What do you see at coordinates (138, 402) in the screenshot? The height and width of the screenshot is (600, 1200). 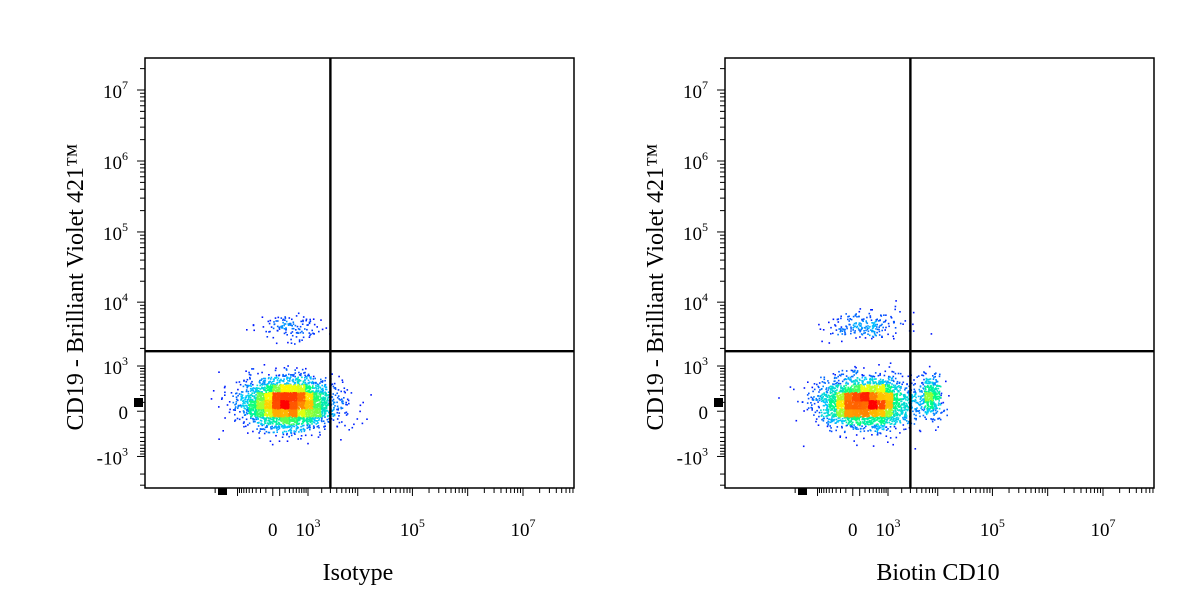 I see `zero-marker-y` at bounding box center [138, 402].